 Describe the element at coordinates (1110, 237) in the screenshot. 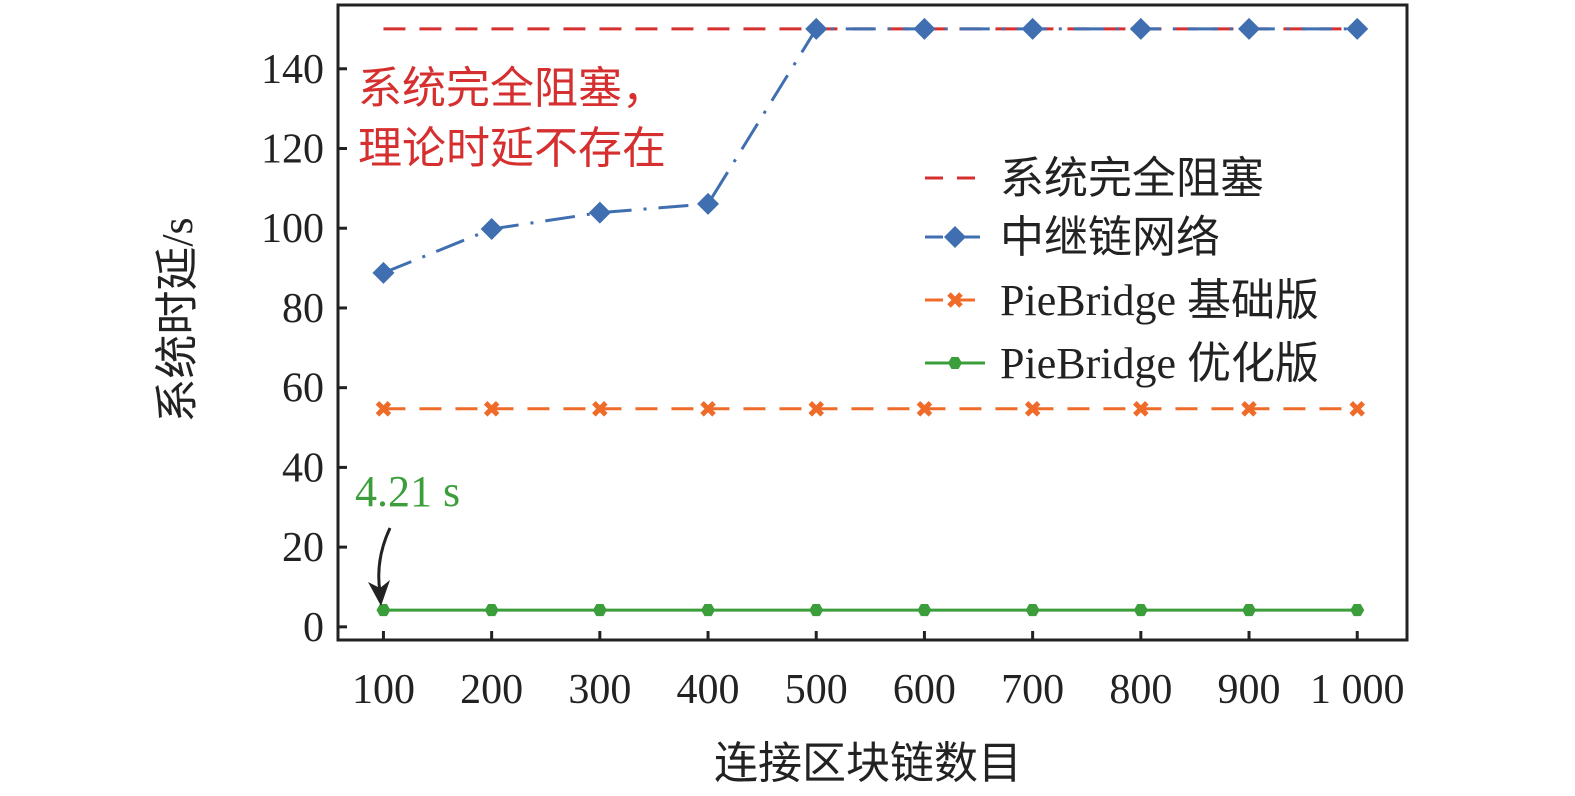

I see `legend-label: 中继链网络` at that location.